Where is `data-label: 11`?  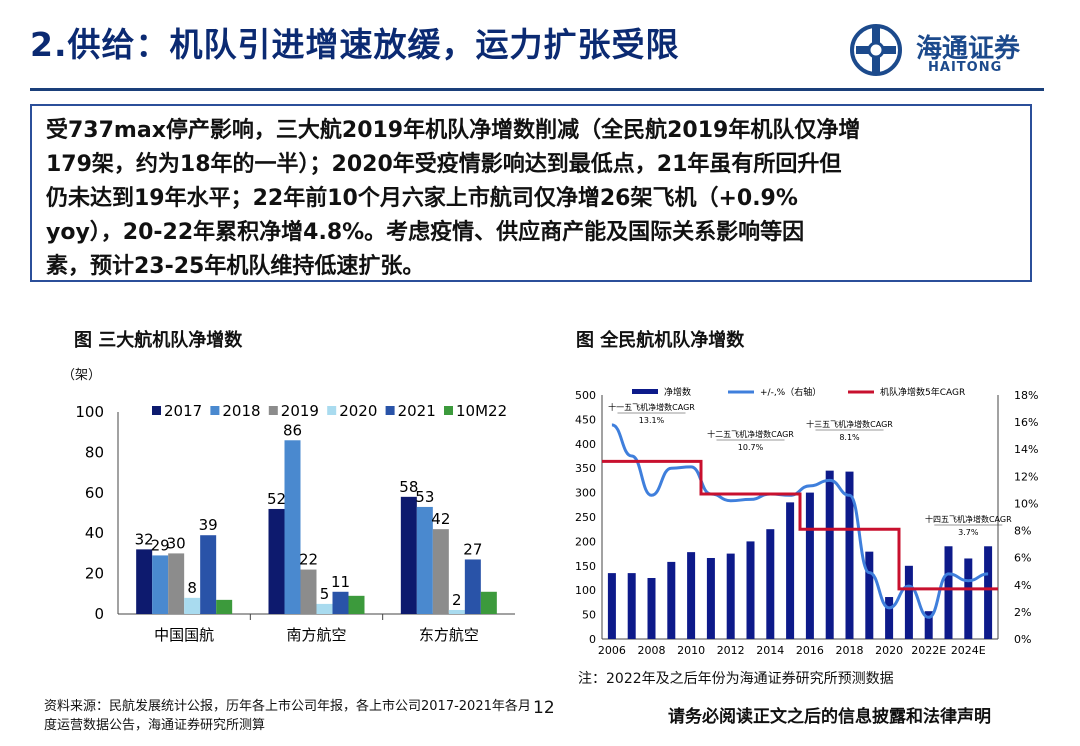 data-label: 11 is located at coordinates (340, 582).